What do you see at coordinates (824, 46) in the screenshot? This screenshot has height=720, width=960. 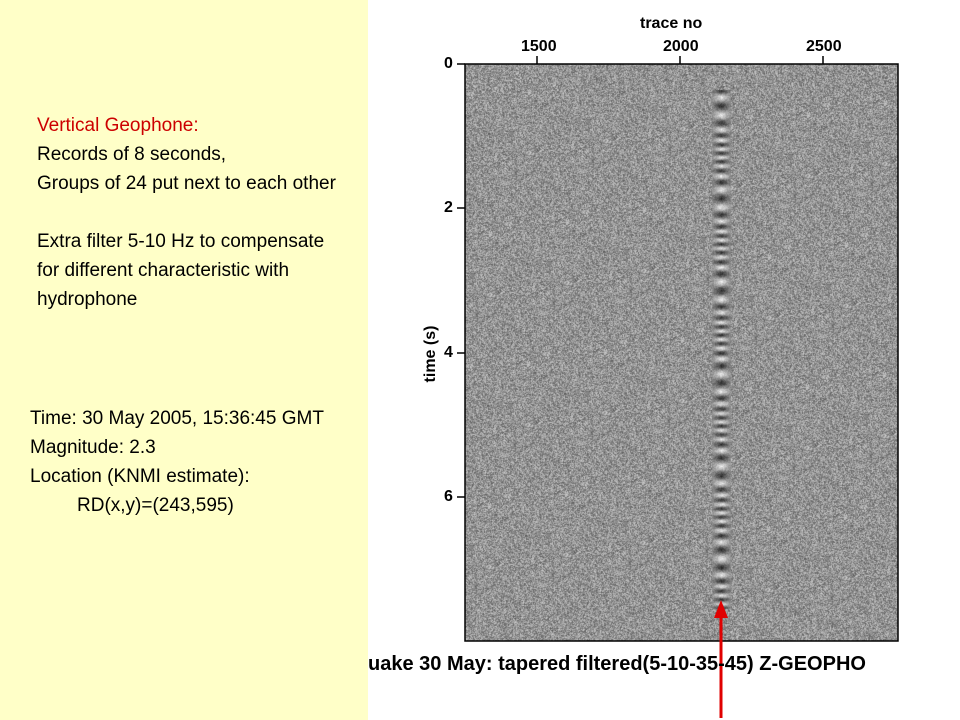 I see `x-tick-label: 2500` at bounding box center [824, 46].